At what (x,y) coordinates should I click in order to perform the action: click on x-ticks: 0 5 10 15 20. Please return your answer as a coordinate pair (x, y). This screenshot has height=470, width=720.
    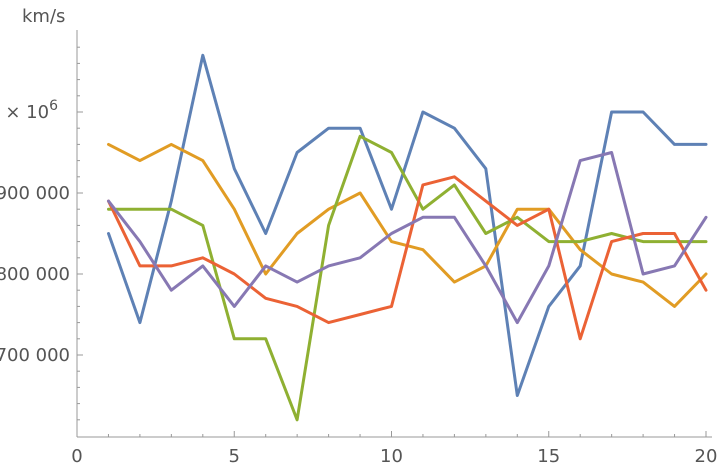
    Looking at the image, I should click on (394, 449).